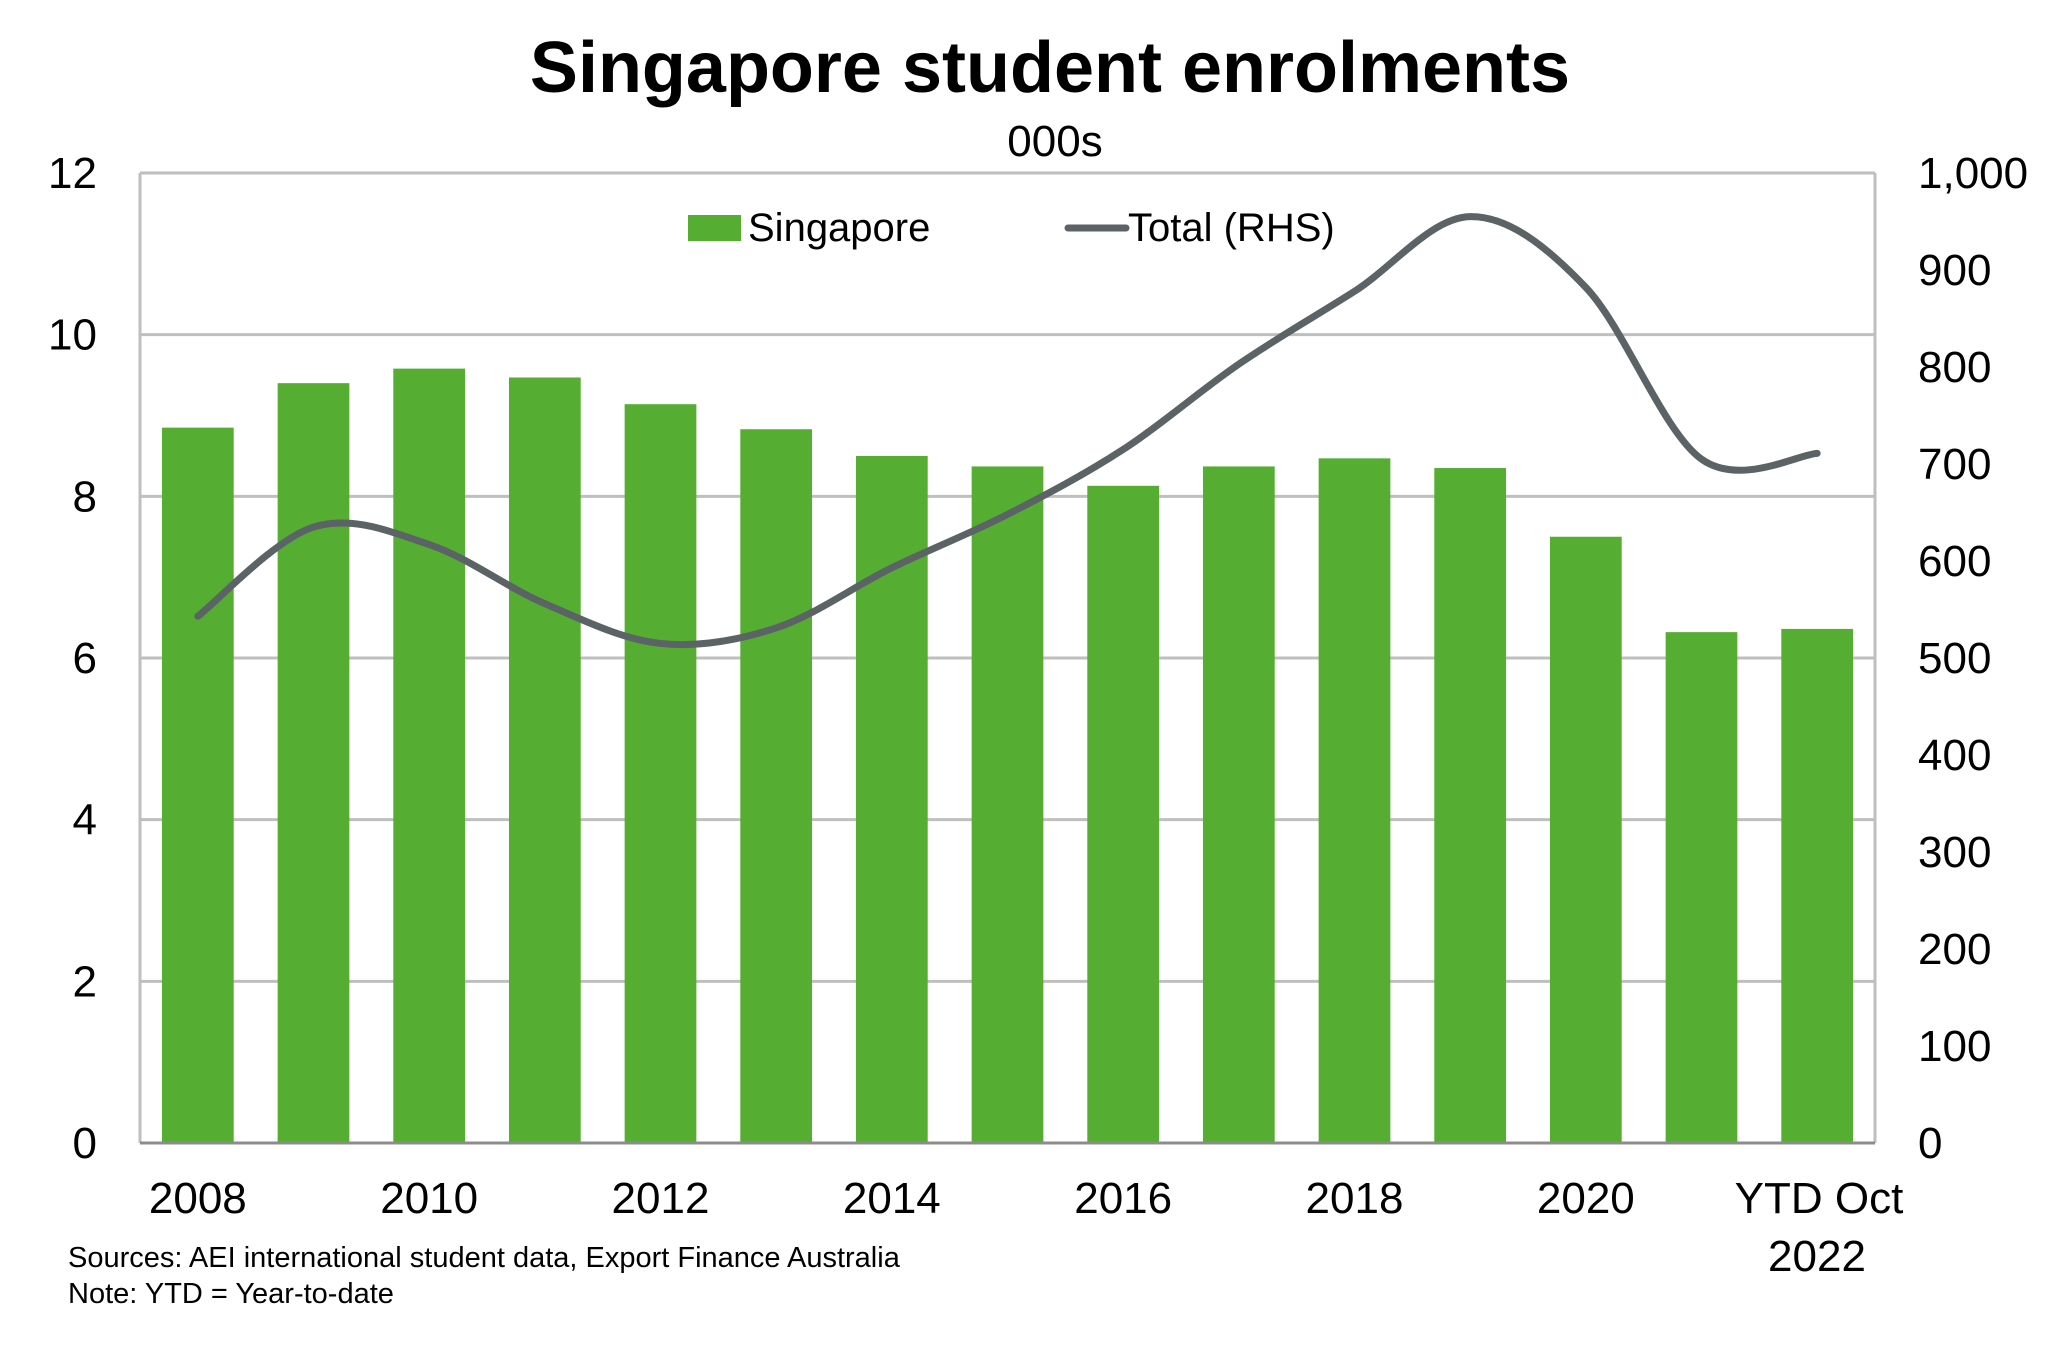 This screenshot has height=1345, width=2048. Describe the element at coordinates (1973, 173) in the screenshot. I see `y-right-tick-label: 1,000` at that location.